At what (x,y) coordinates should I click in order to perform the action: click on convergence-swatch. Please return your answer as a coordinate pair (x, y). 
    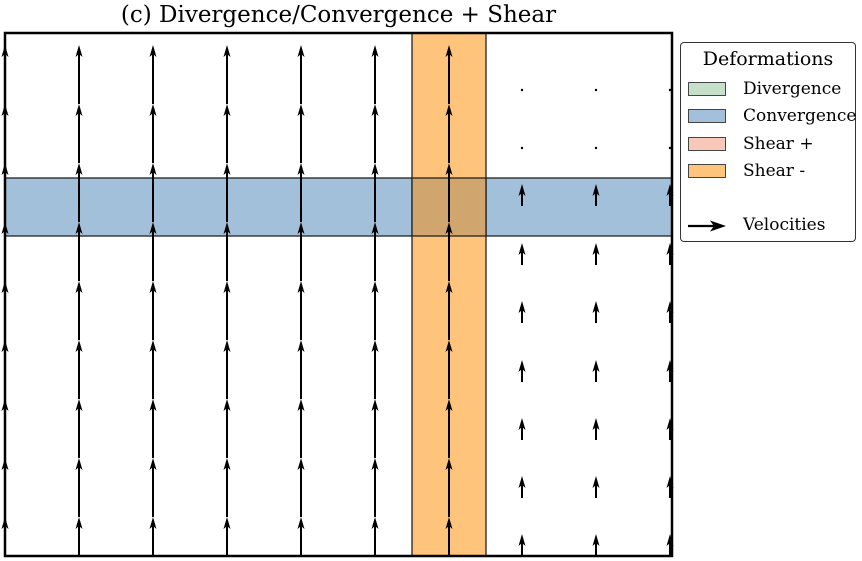
    Looking at the image, I should click on (707, 116).